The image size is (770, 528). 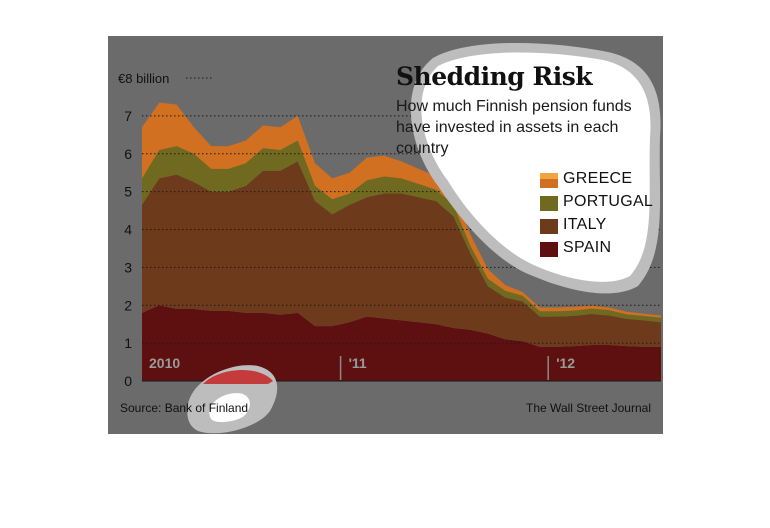 I want to click on x-tick-layer: 2010 '11 '12, so click(x=362, y=367).